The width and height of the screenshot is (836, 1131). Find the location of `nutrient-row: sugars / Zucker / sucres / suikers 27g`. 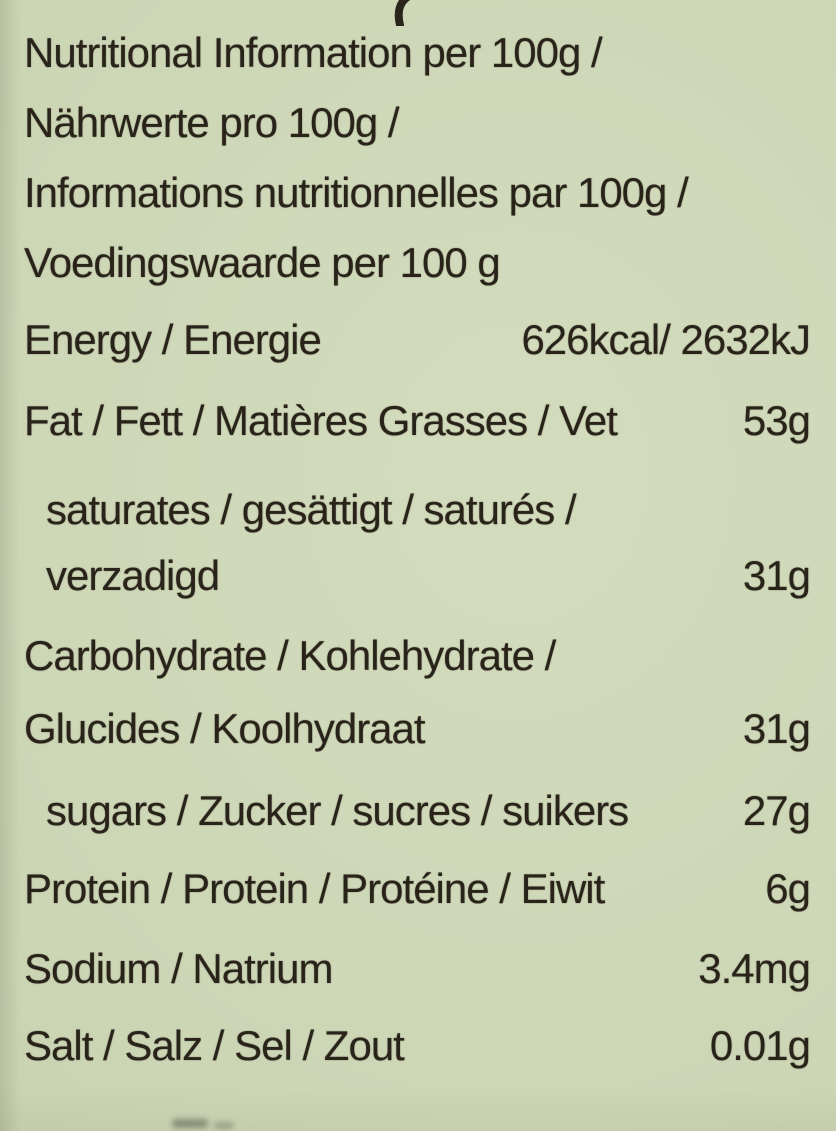

nutrient-row: sugars / Zucker / sucres / suikers 27g is located at coordinates (417, 811).